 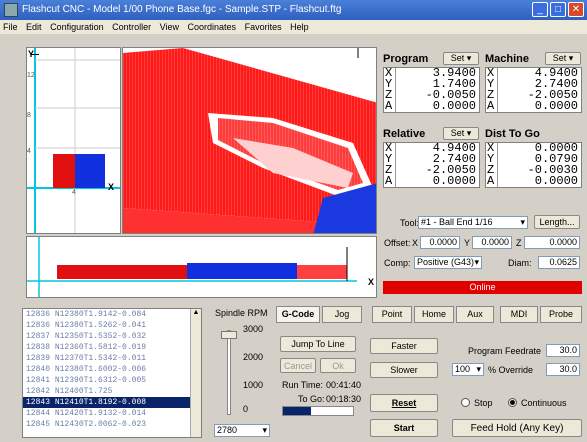 I want to click on program-set-button: Set ▾, so click(x=461, y=58).